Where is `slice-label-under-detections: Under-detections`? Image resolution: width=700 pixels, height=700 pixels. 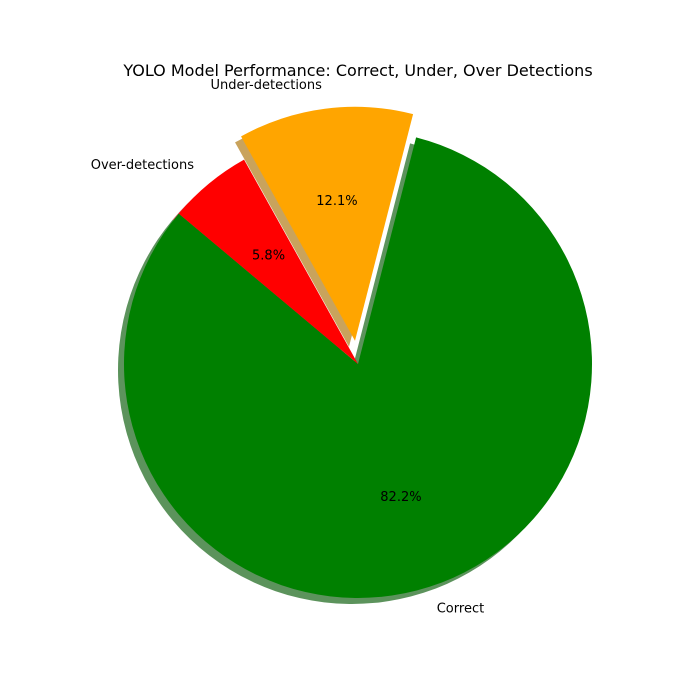 slice-label-under-detections: Under-detections is located at coordinates (267, 85).